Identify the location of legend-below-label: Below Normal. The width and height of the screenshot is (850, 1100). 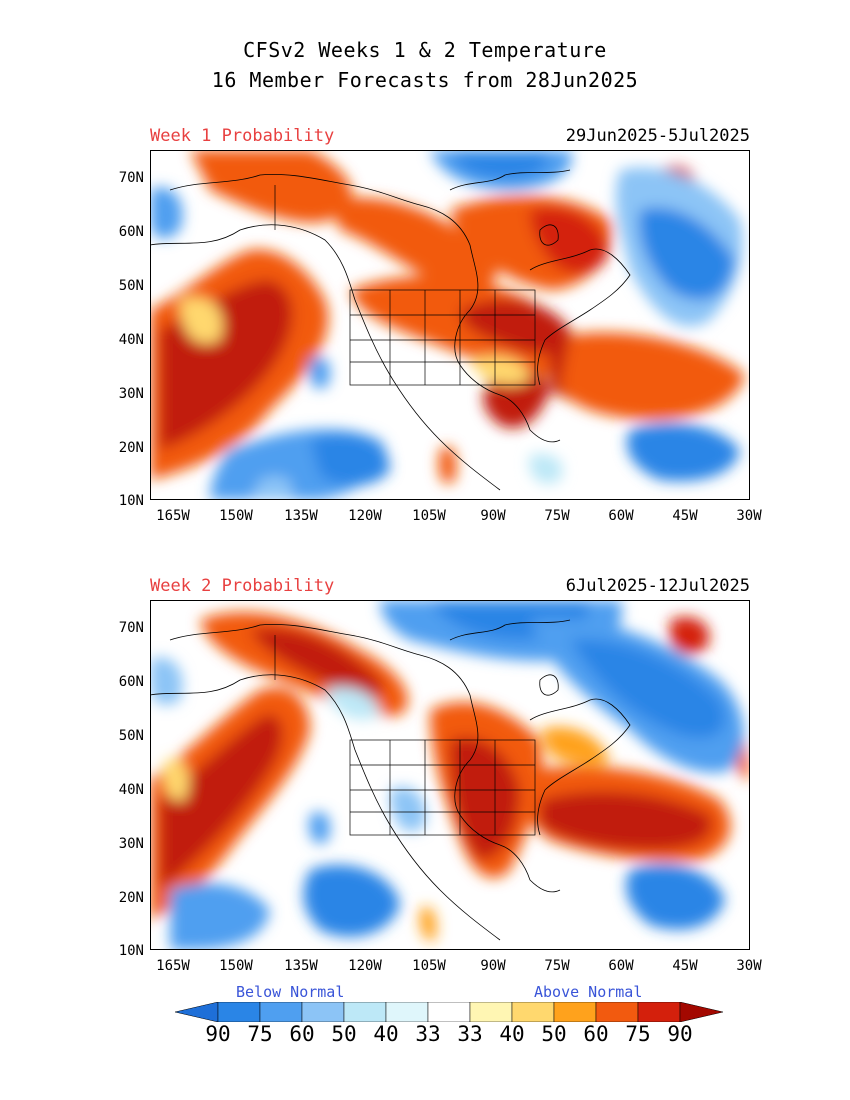
(290, 992).